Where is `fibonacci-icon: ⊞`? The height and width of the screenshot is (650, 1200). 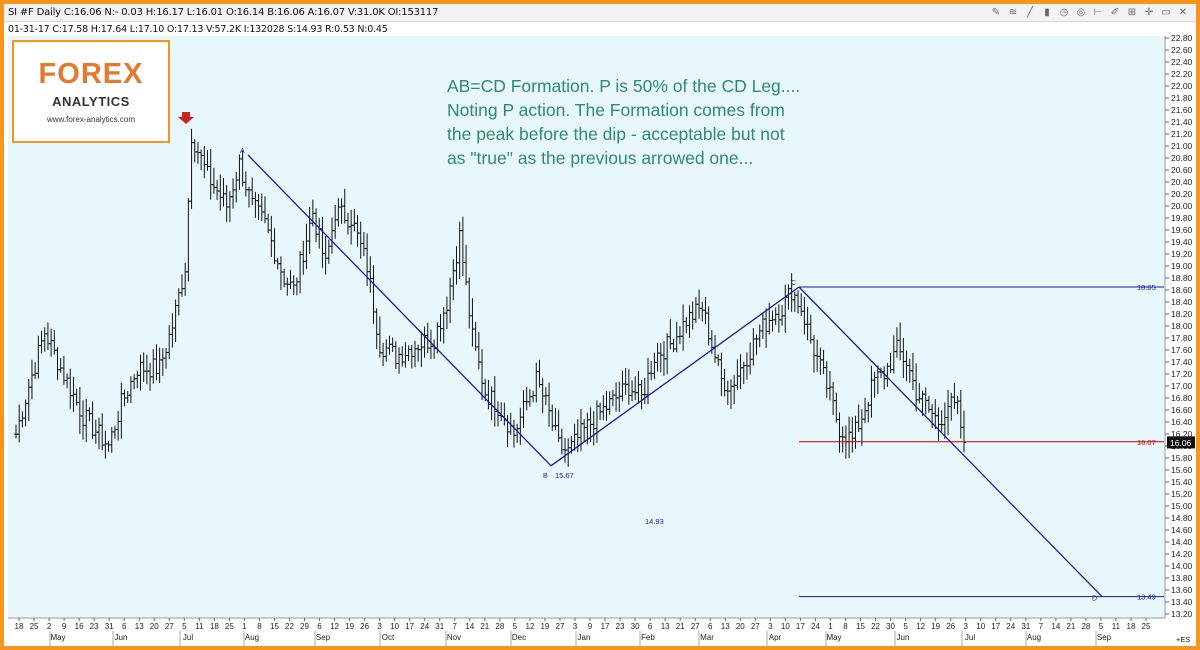 fibonacci-icon: ⊞ is located at coordinates (1132, 12).